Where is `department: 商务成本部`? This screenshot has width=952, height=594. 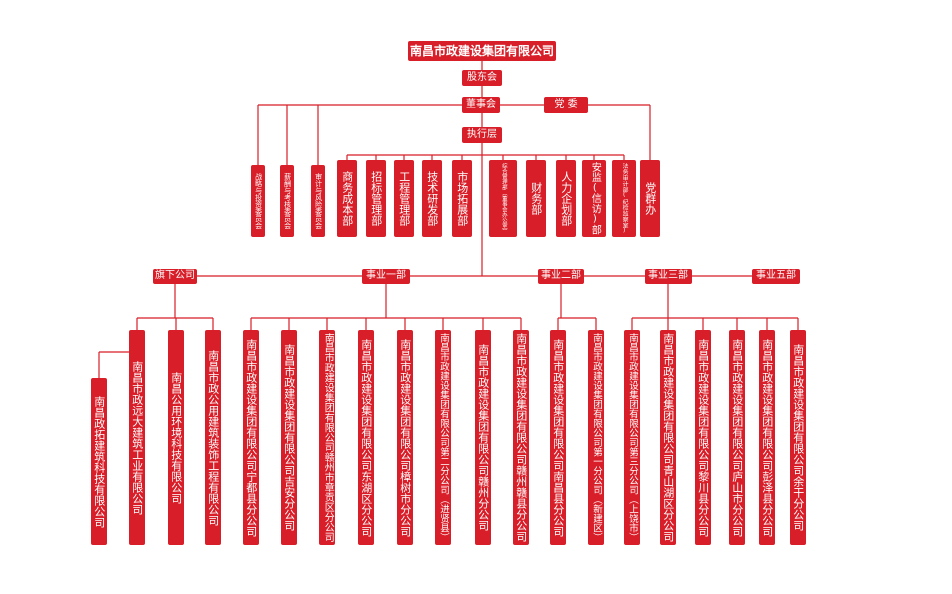 department: 商务成本部 is located at coordinates (347, 198).